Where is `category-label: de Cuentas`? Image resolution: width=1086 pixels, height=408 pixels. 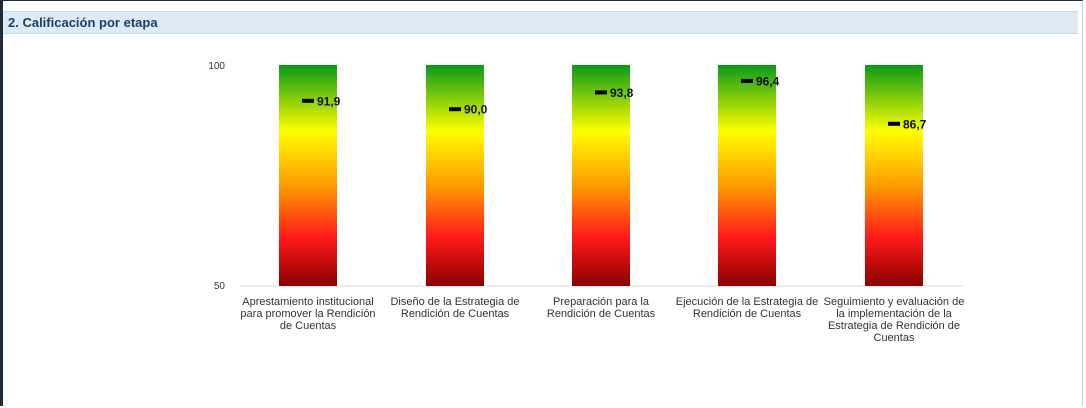
category-label: de Cuentas is located at coordinates (308, 326).